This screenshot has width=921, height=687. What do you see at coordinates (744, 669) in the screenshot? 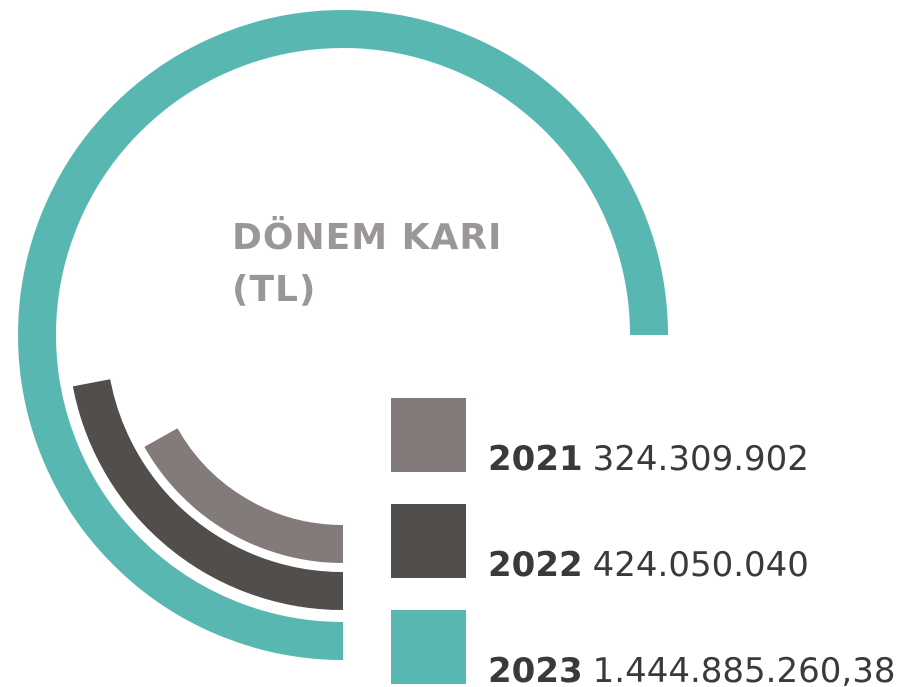
I see `legend-value: 1.444.885.260,38` at bounding box center [744, 669].